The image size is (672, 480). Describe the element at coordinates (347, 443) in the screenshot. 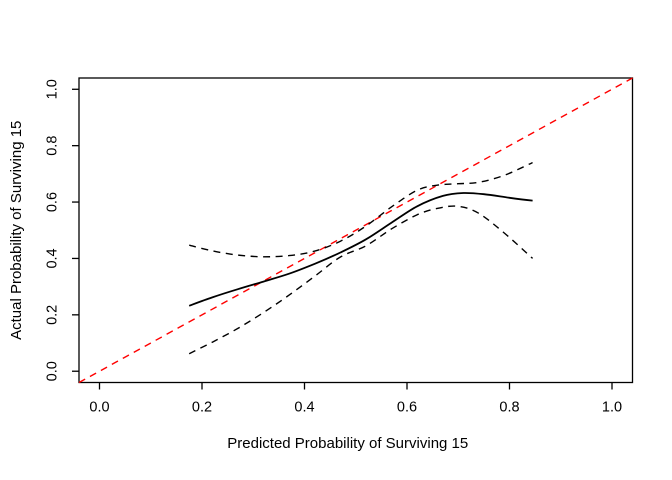

I see `x-axis-title: Predicted Probability of Surviving 15` at that location.